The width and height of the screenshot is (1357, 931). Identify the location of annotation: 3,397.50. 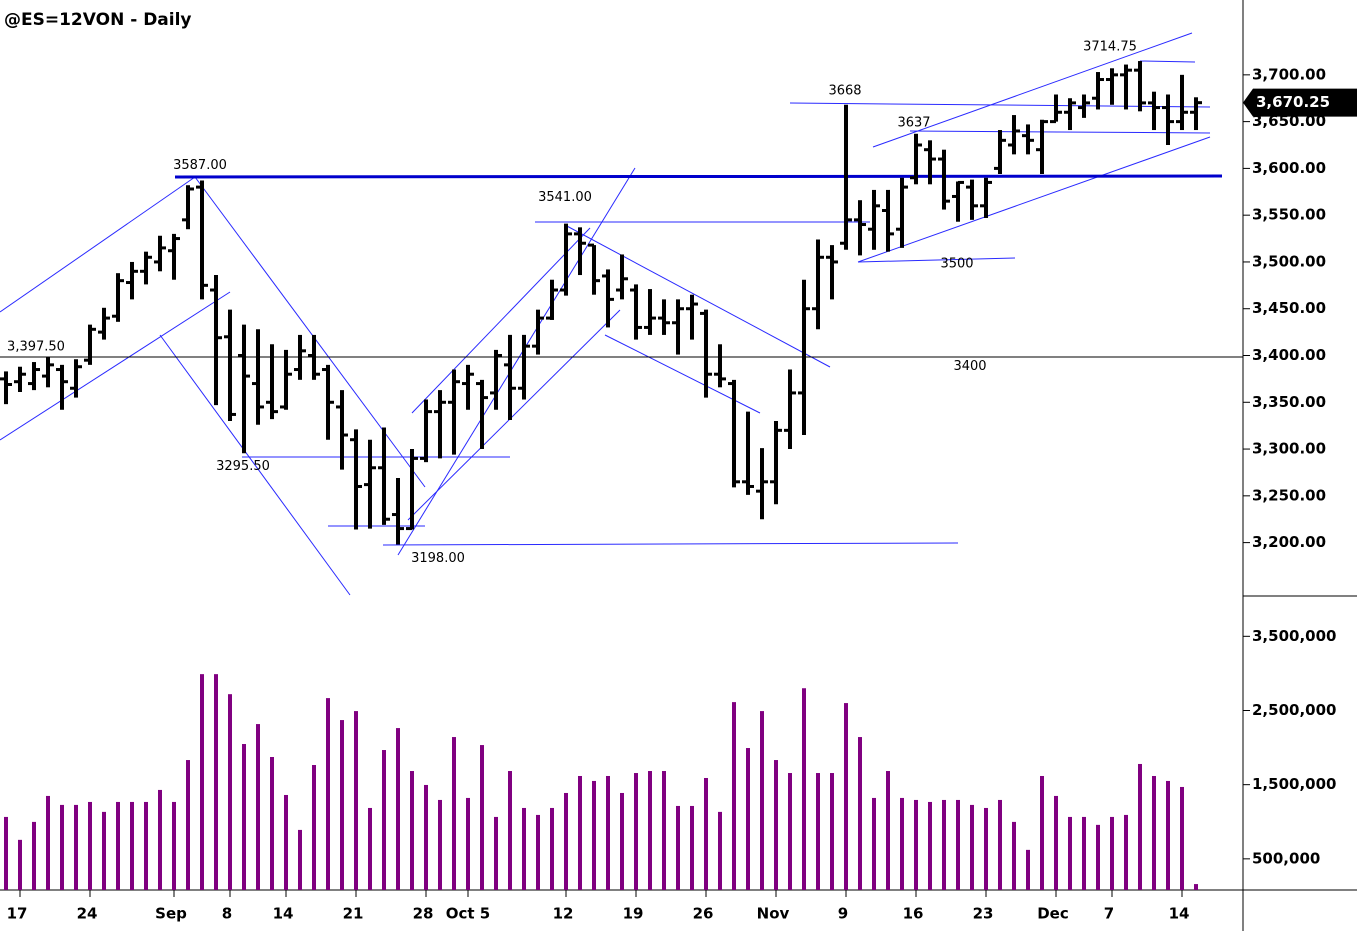
(36, 346).